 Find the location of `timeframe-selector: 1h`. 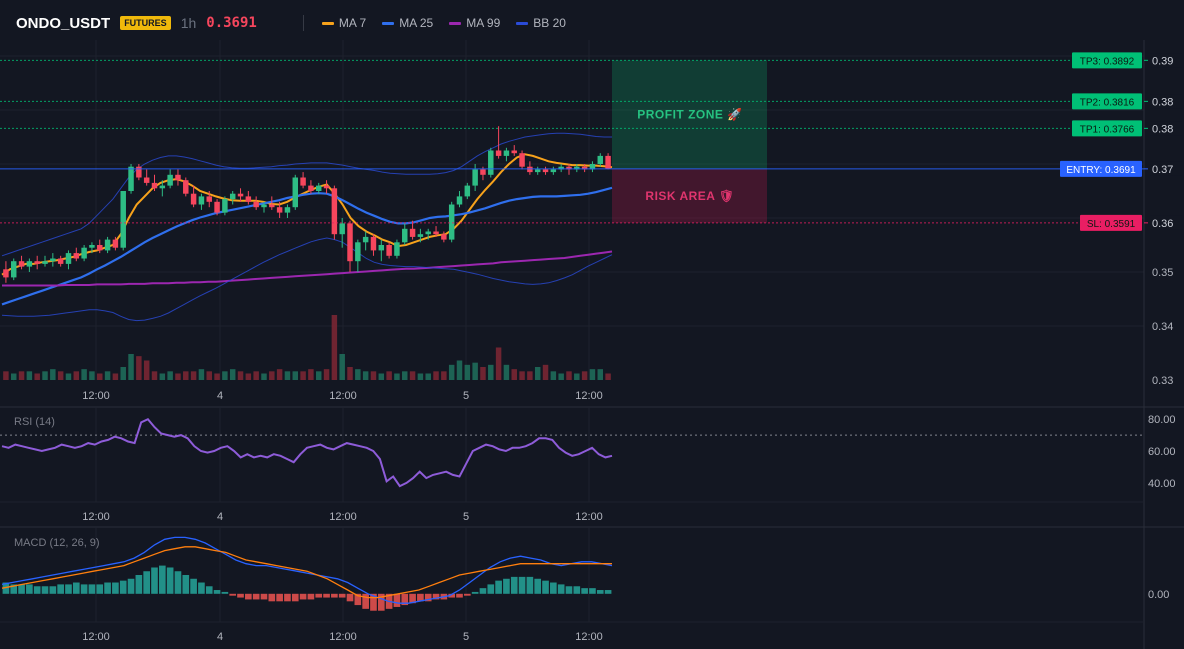

timeframe-selector: 1h is located at coordinates (188, 23).